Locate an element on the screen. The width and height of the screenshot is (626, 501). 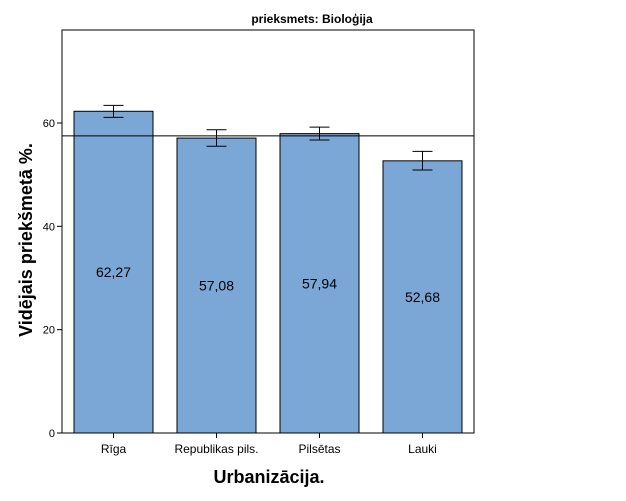
y-tick-label: 0 is located at coordinates (52, 434).